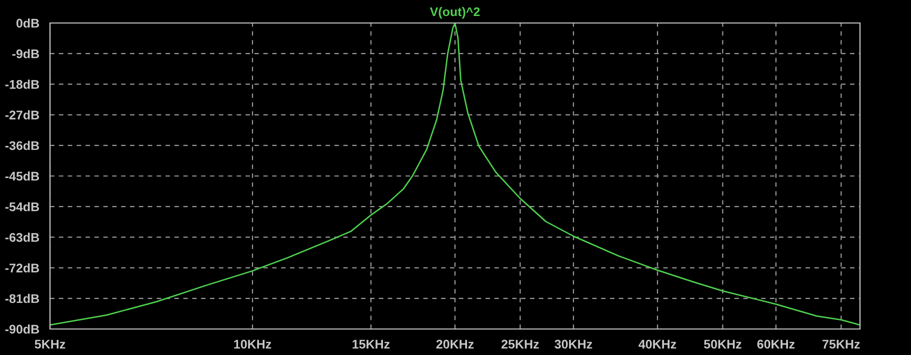  I want to click on x-tick-label: 15KHz, so click(371, 344).